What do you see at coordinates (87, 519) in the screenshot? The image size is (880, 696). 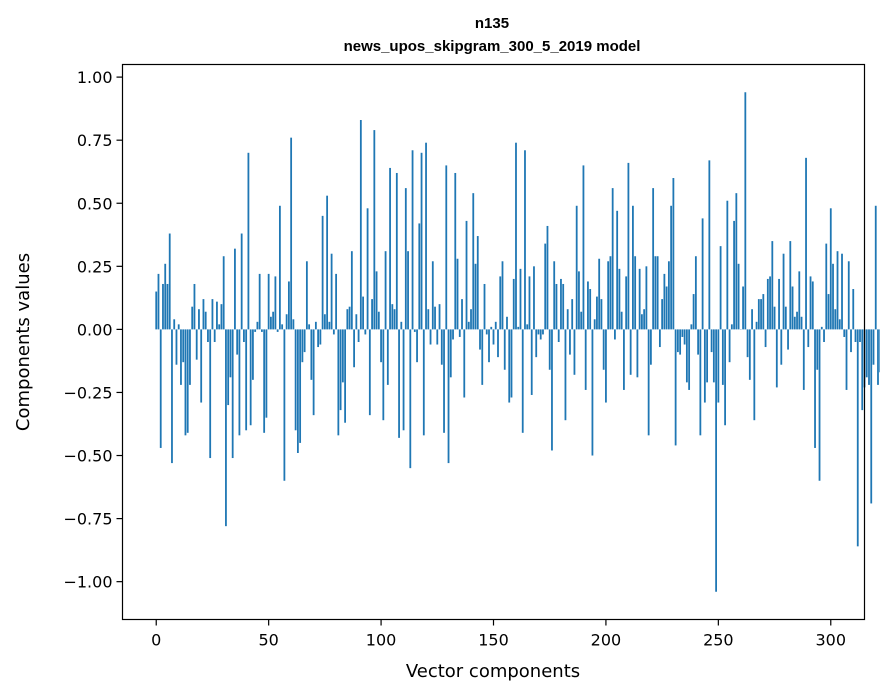 I see `y-tick-label: −0.75` at bounding box center [87, 519].